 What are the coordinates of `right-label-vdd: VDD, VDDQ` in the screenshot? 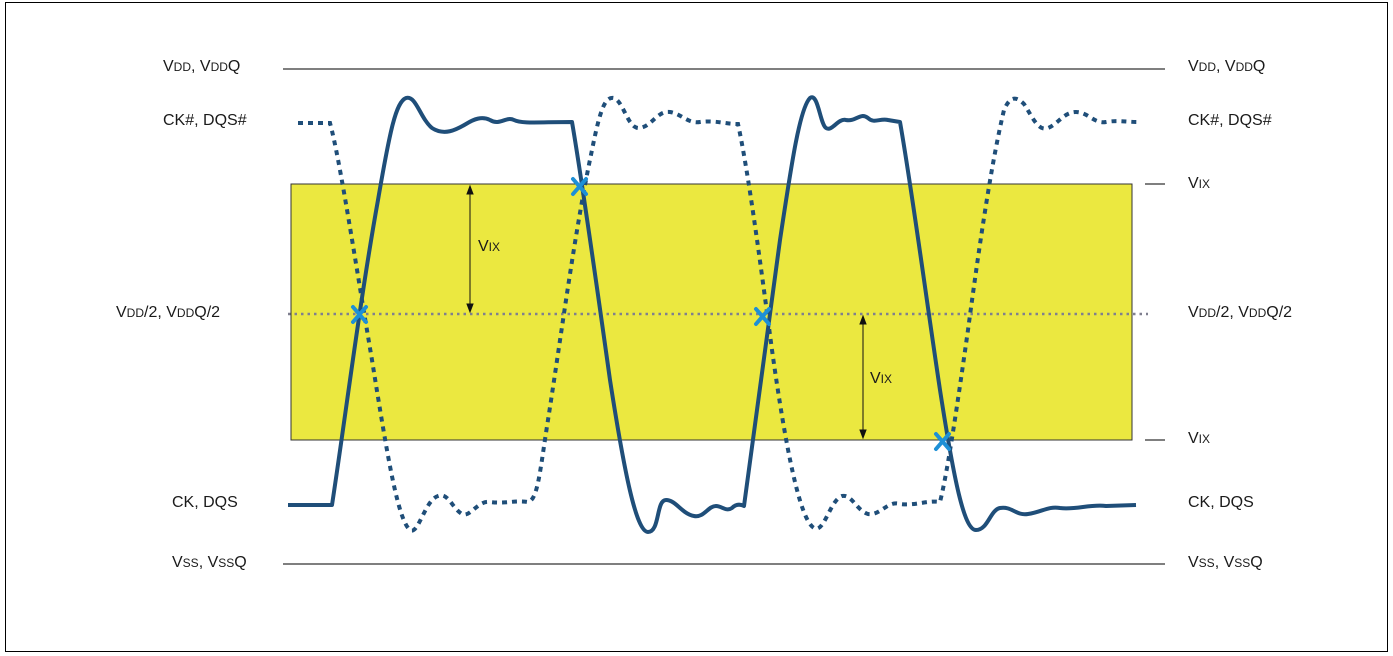 It's located at (1227, 66).